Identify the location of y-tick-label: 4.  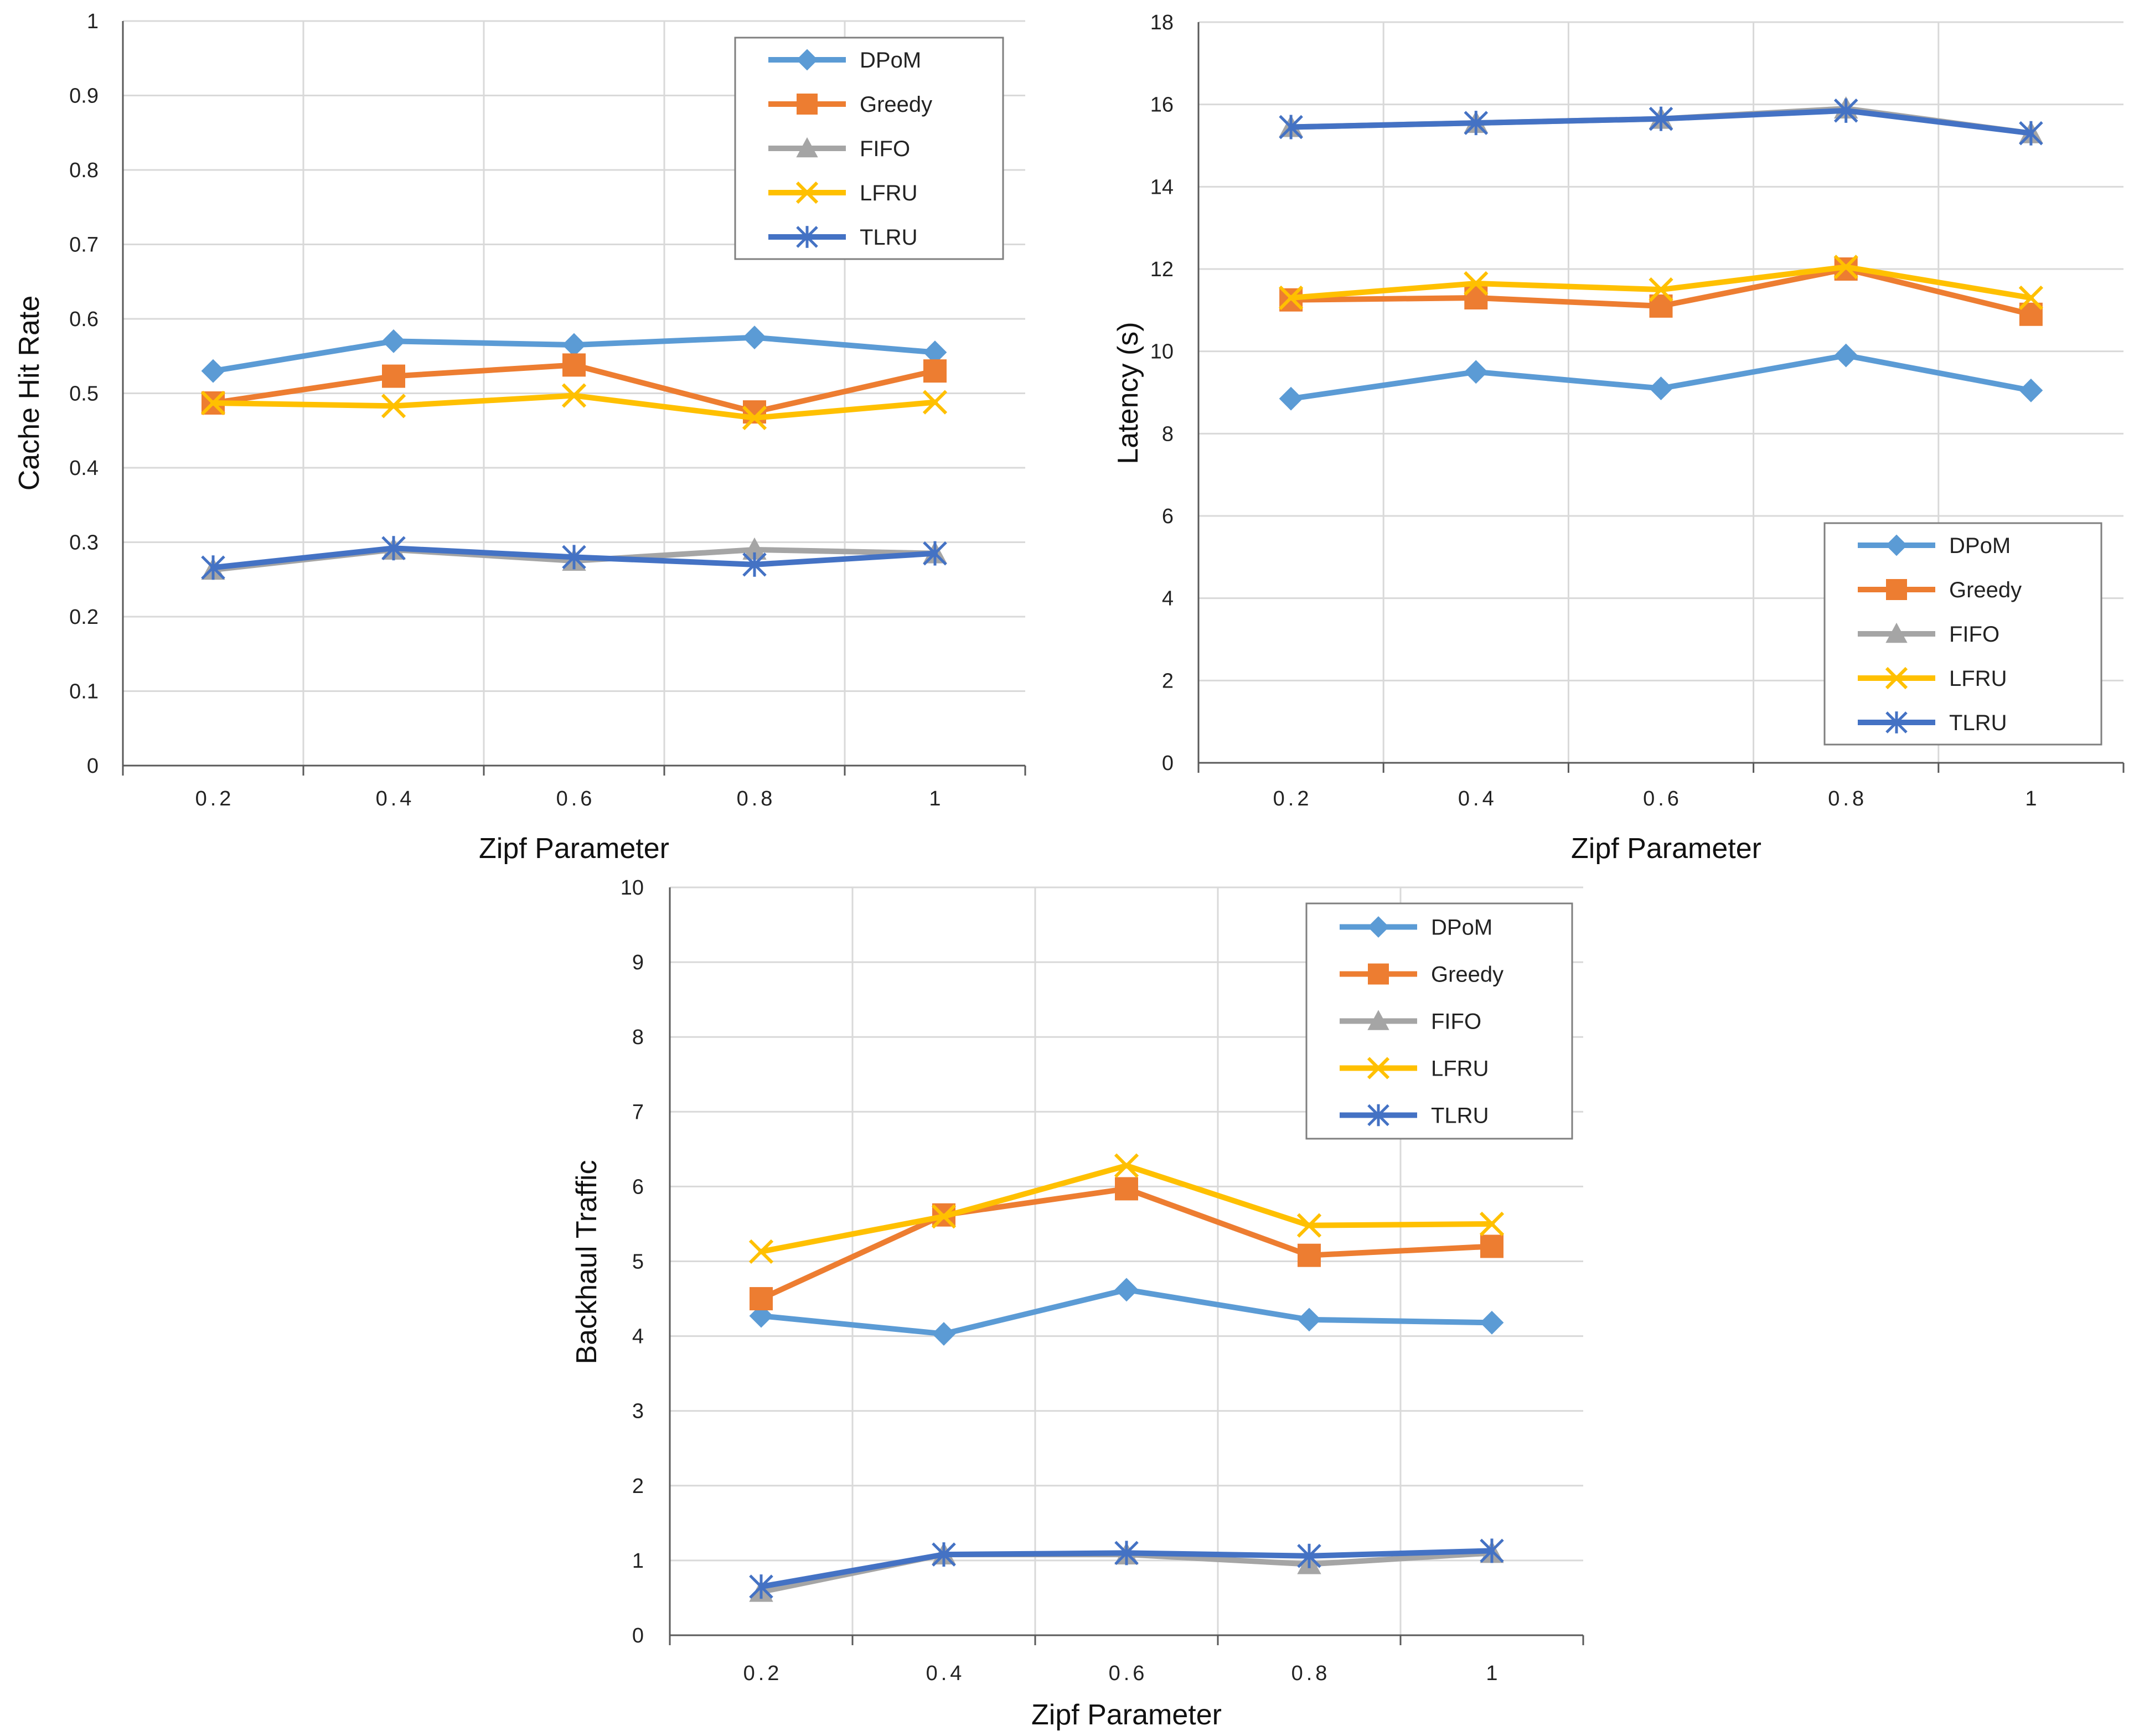
(1168, 599).